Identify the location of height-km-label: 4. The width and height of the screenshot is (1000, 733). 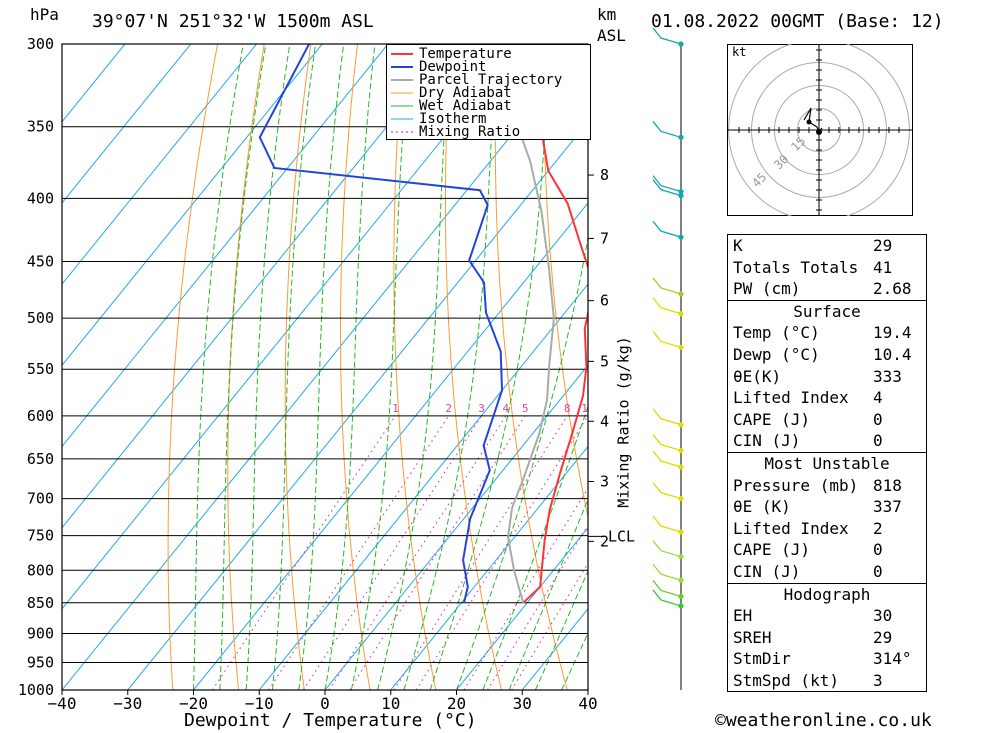
(604, 421).